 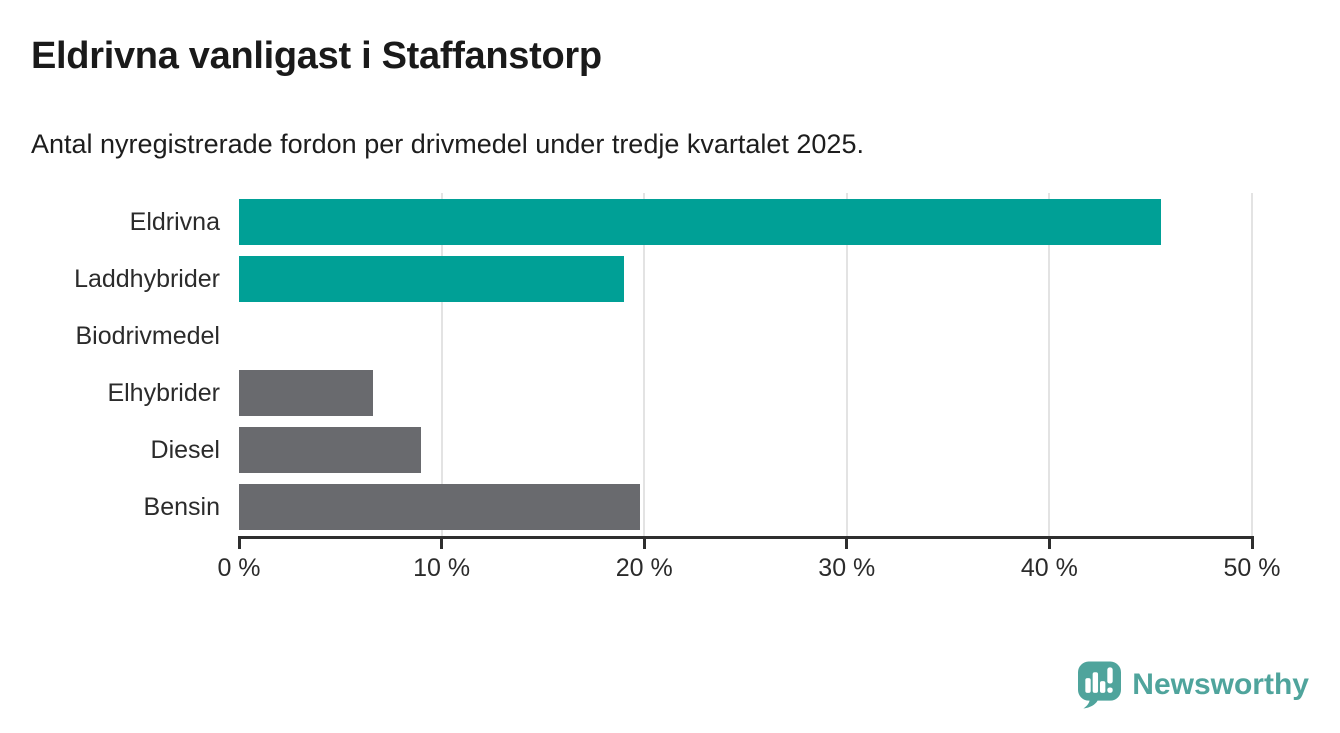 I want to click on category-label: Biodrivmedel, so click(x=147, y=335).